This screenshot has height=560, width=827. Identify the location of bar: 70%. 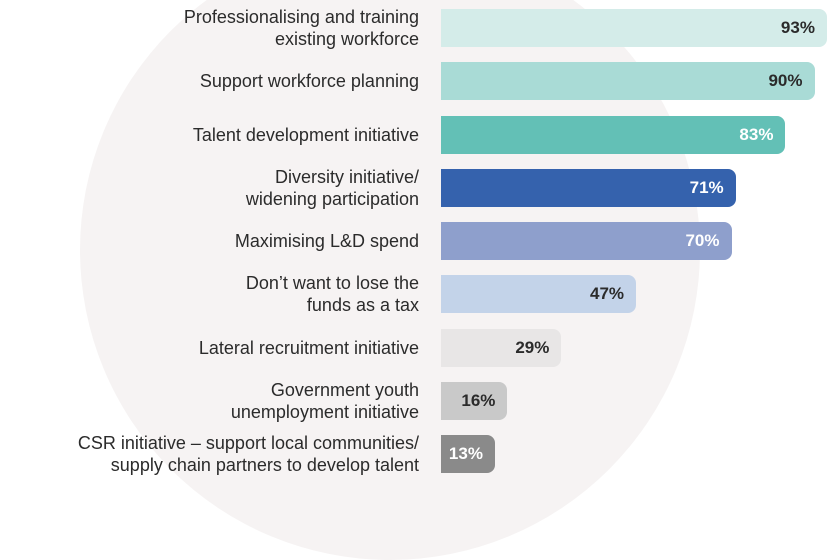
(586, 241).